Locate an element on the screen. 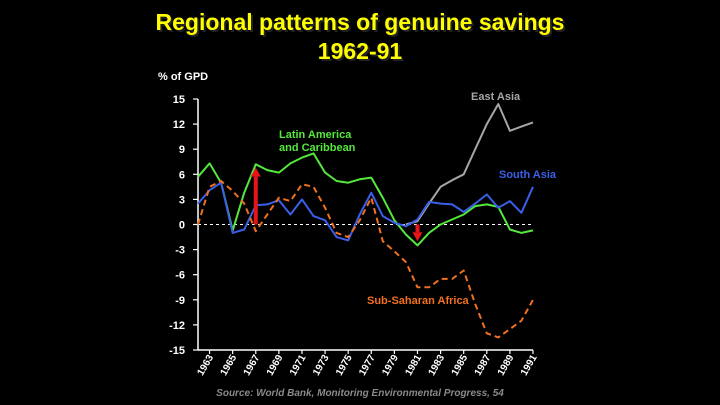 Image resolution: width=720 pixels, height=405 pixels. x-tick-label: 1981 is located at coordinates (413, 365).